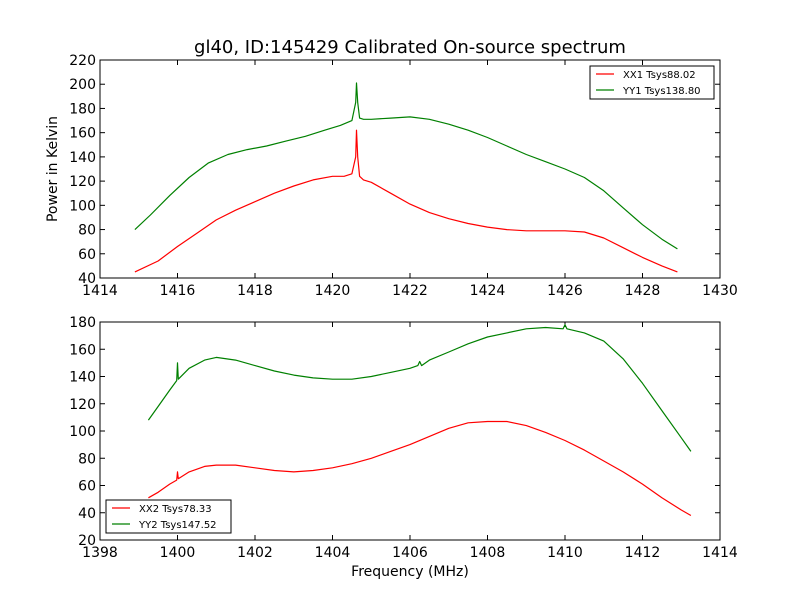 The image size is (800, 600). What do you see at coordinates (82, 323) in the screenshot?
I see `bottom-y-tick-label: 180` at bounding box center [82, 323].